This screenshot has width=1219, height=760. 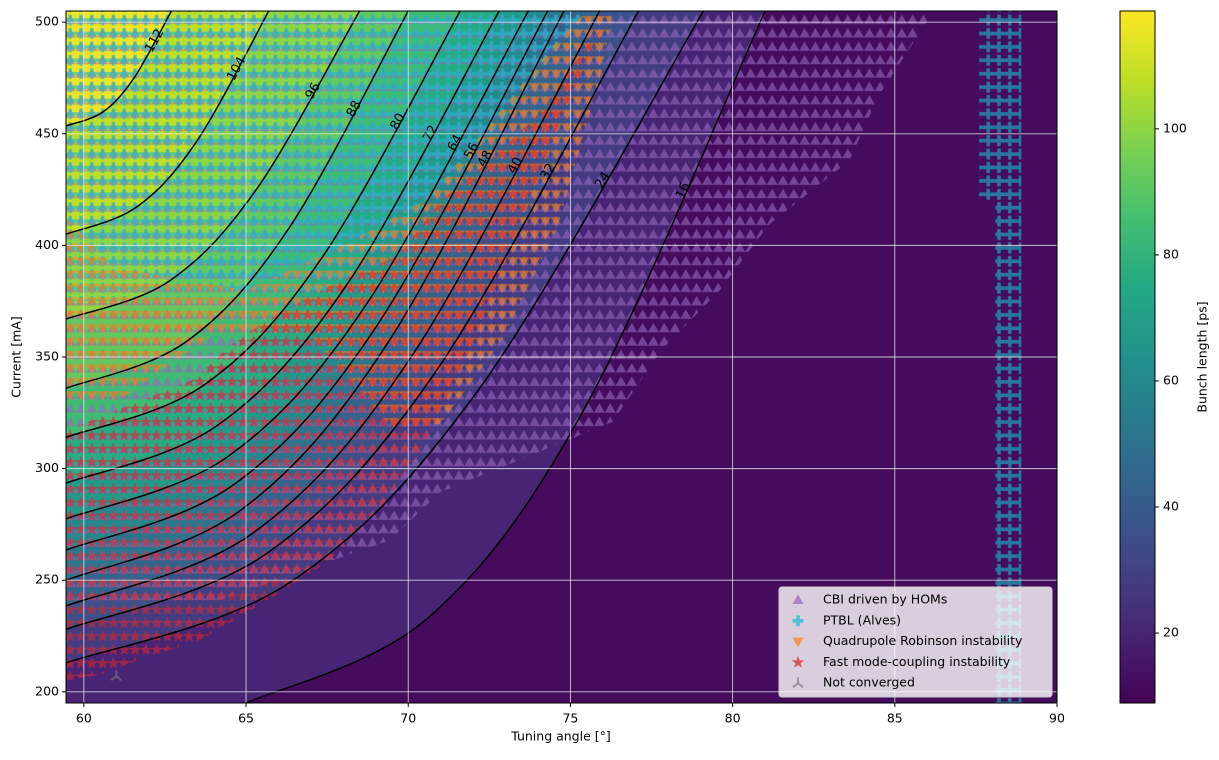 What do you see at coordinates (548, 172) in the screenshot?
I see `contour-label: 32` at bounding box center [548, 172].